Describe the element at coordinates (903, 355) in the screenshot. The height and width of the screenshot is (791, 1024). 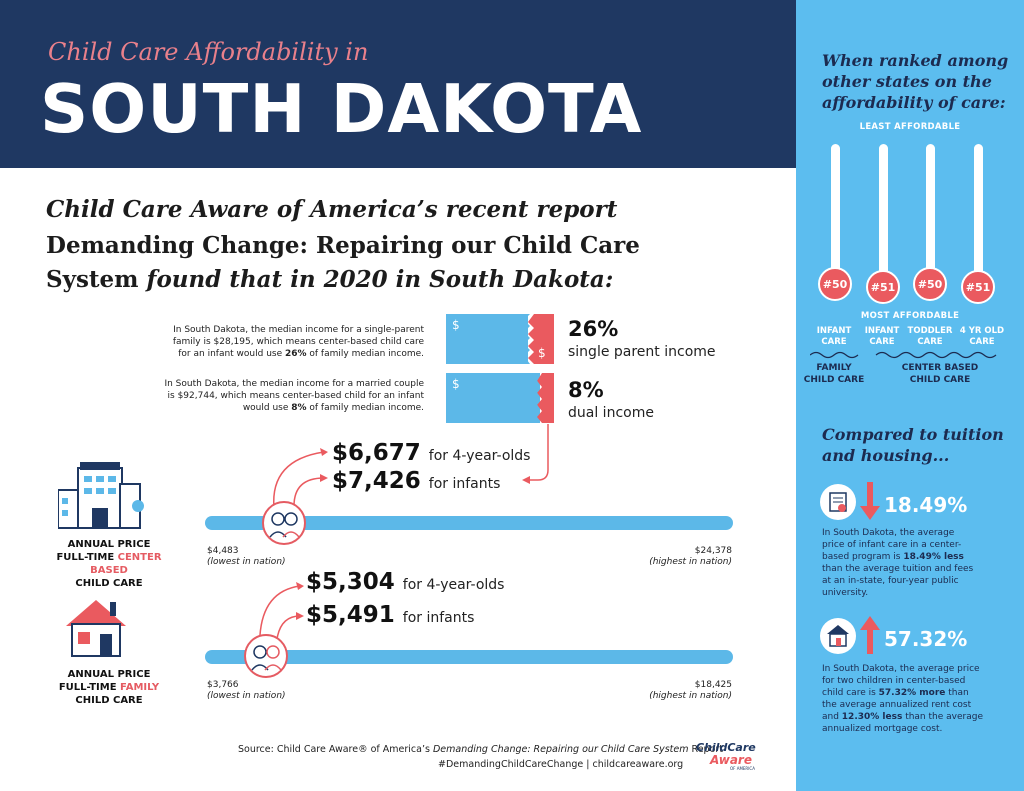
I see `wave-divider` at that location.